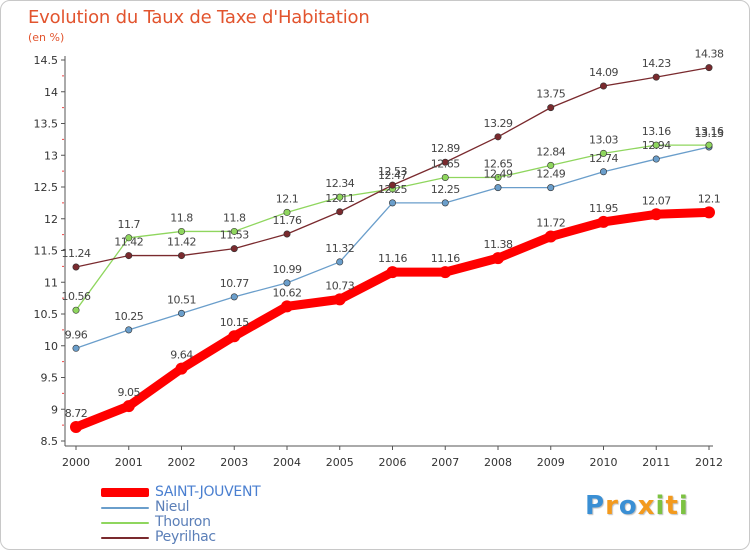  I want to click on data-label: 11.53, so click(234, 235).